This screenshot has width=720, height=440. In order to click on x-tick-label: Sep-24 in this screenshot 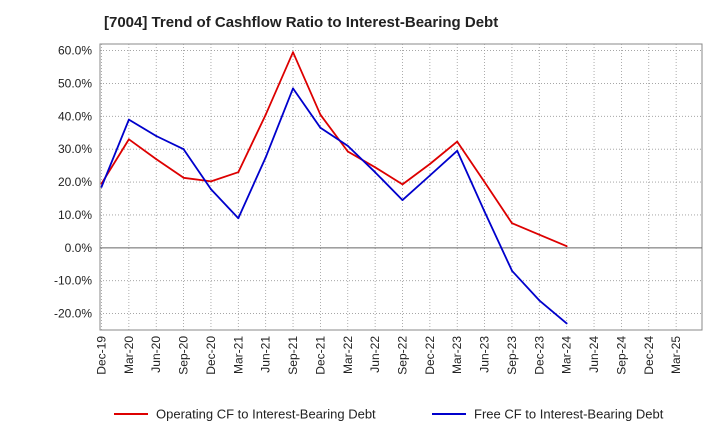, I will do `click(621, 355)`.